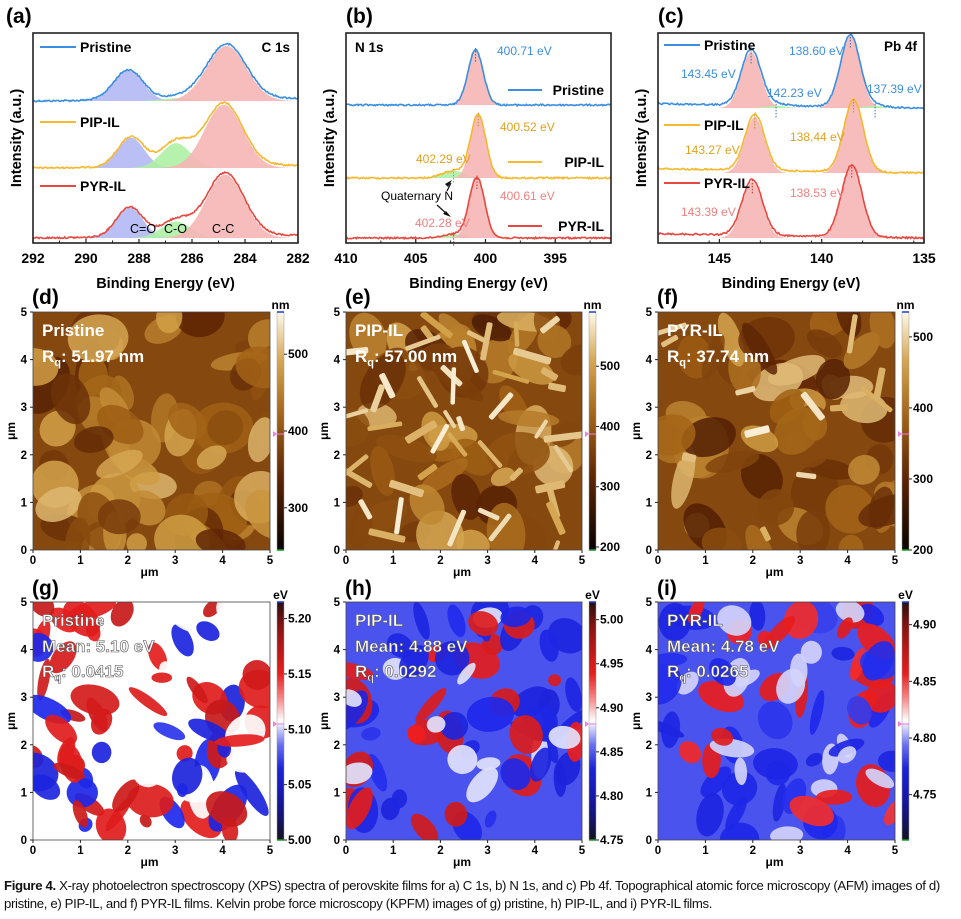 Image resolution: width=961 pixels, height=919 pixels. What do you see at coordinates (395, 673) in the screenshot?
I see `rq-label: Rq: 0.0292` at bounding box center [395, 673].